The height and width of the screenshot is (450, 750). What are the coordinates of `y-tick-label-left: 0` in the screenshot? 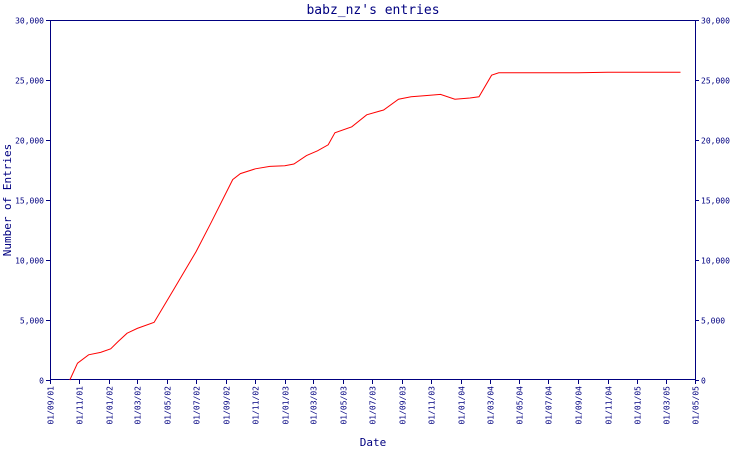 It's located at (41, 381).